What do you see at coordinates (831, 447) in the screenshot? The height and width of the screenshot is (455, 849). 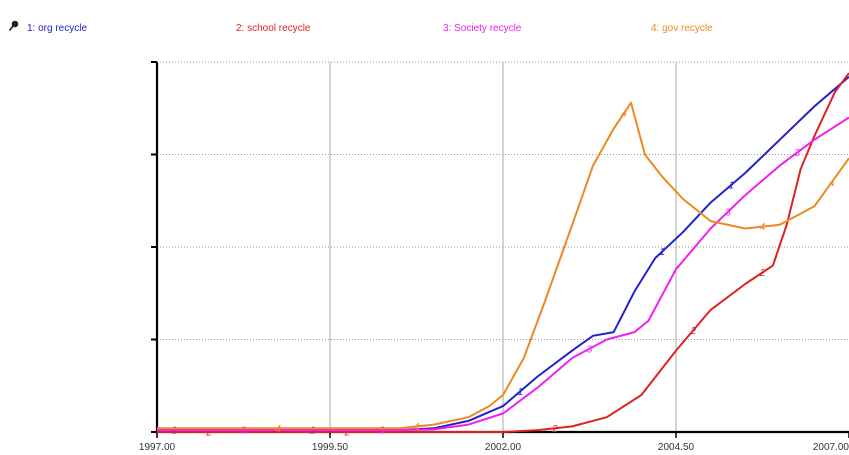 I see `x-tick-label: 2007.00` at bounding box center [831, 447].